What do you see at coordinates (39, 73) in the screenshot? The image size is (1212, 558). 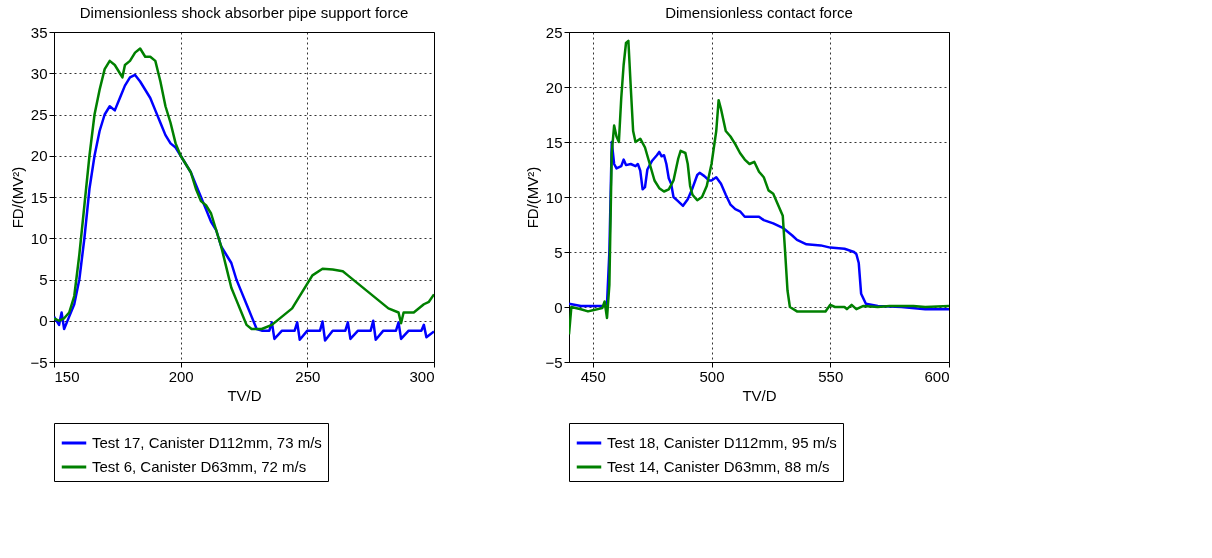 I see `y-tick-label: 30` at bounding box center [39, 73].